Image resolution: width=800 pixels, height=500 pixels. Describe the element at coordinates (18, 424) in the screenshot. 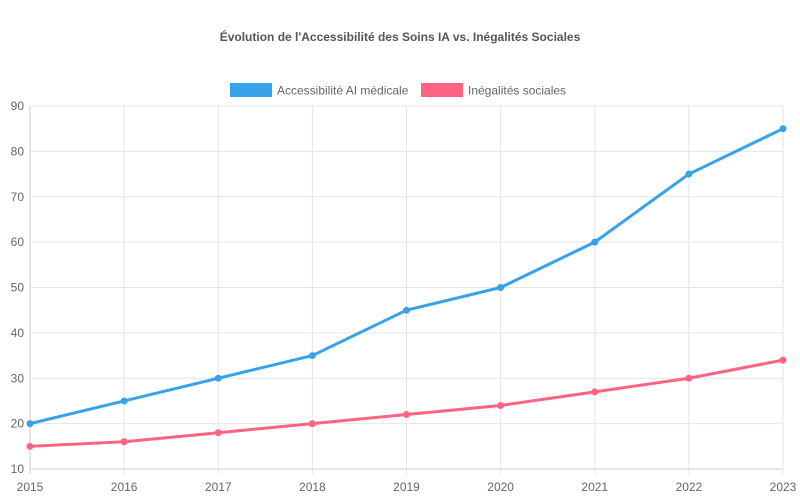

I see `y-tick-label: 20` at that location.